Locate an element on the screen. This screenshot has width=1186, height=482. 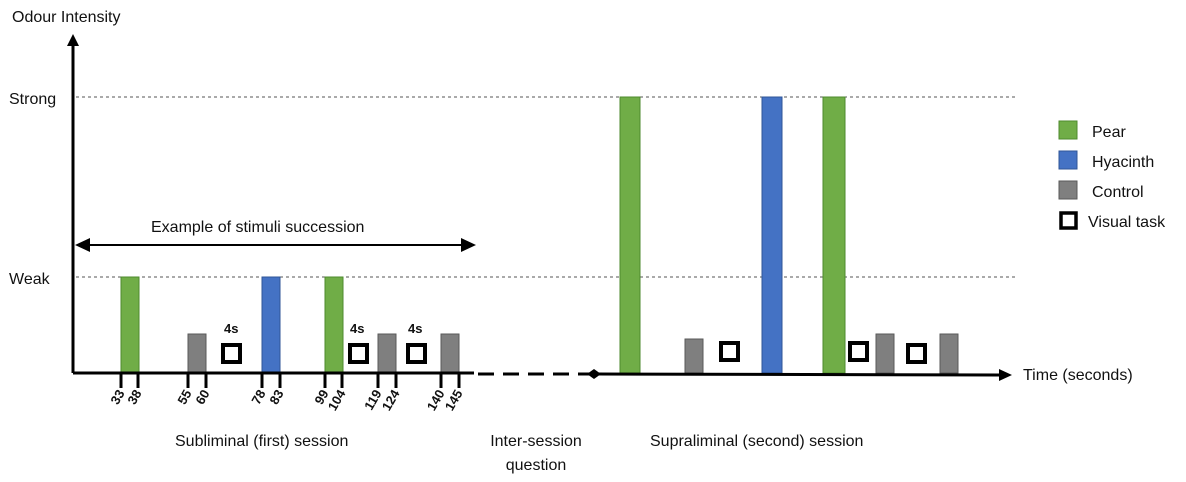
x-axis-second-segment is located at coordinates (798, 374).